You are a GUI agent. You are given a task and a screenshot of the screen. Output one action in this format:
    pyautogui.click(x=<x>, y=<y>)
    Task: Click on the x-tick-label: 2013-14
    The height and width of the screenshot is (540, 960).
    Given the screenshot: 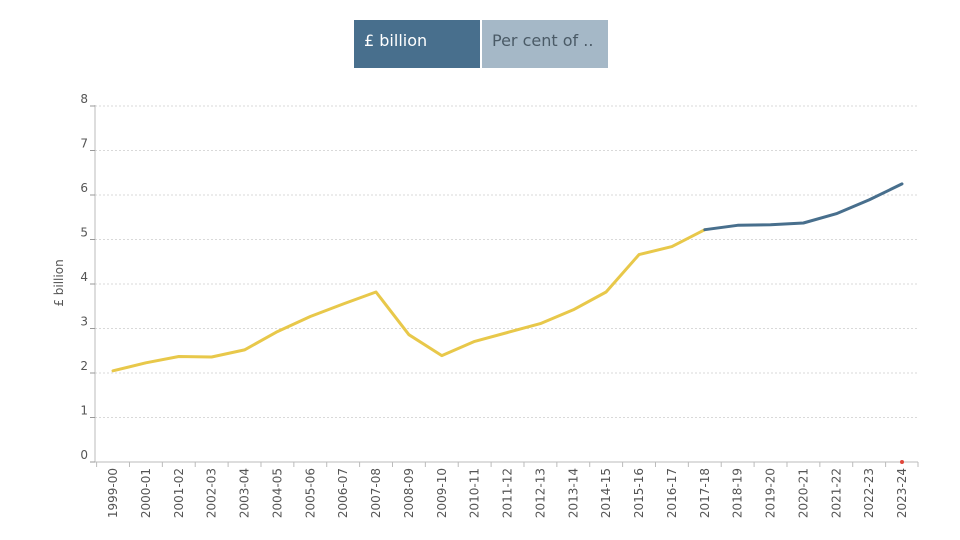 What is the action you would take?
    pyautogui.click(x=573, y=493)
    